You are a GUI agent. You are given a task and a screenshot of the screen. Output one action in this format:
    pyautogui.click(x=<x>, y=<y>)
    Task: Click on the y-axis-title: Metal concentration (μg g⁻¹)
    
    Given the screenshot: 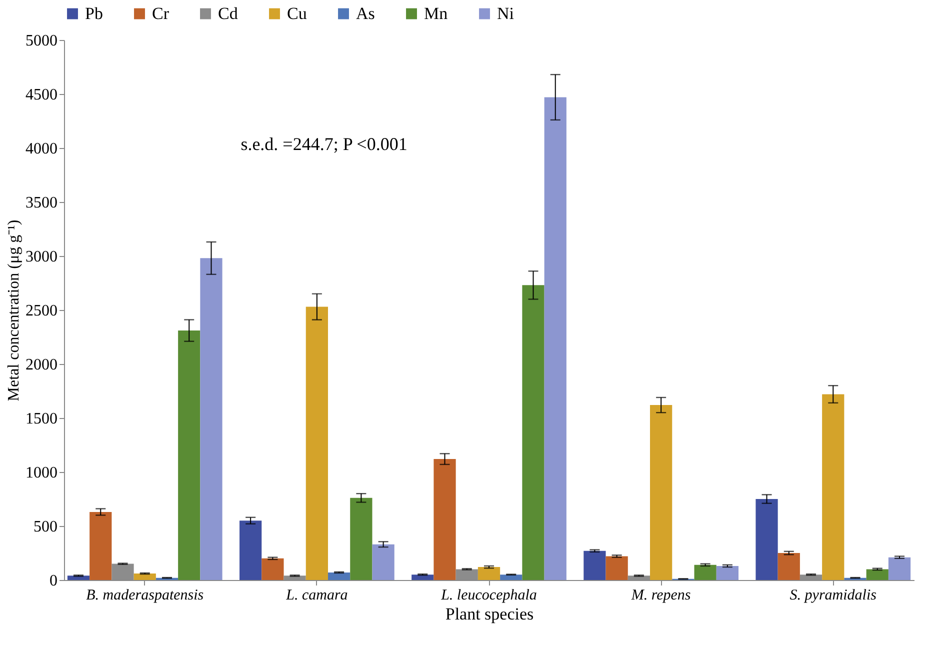 What is the action you would take?
    pyautogui.click(x=14, y=311)
    